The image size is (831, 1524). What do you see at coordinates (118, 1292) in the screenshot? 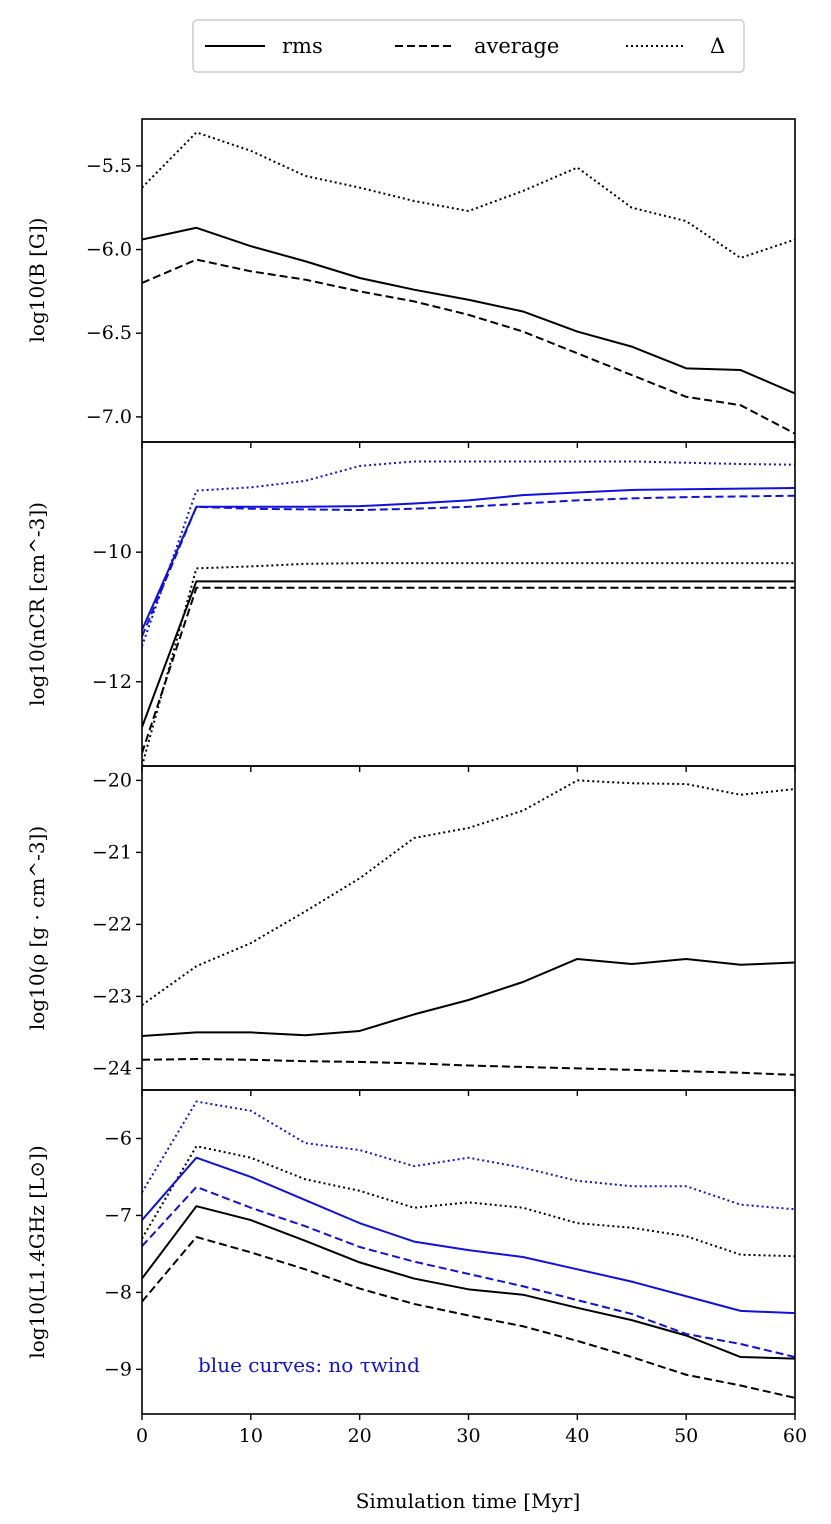
I see `y-tick-label: −8` at bounding box center [118, 1292].